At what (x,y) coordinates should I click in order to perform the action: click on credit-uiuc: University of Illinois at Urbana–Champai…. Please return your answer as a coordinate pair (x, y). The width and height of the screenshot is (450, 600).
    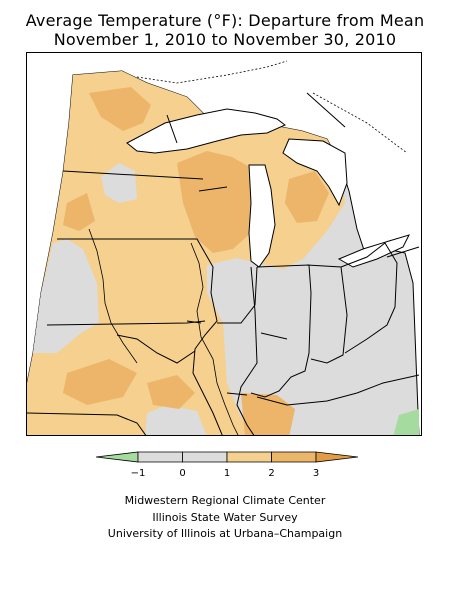
    Looking at the image, I should click on (225, 533).